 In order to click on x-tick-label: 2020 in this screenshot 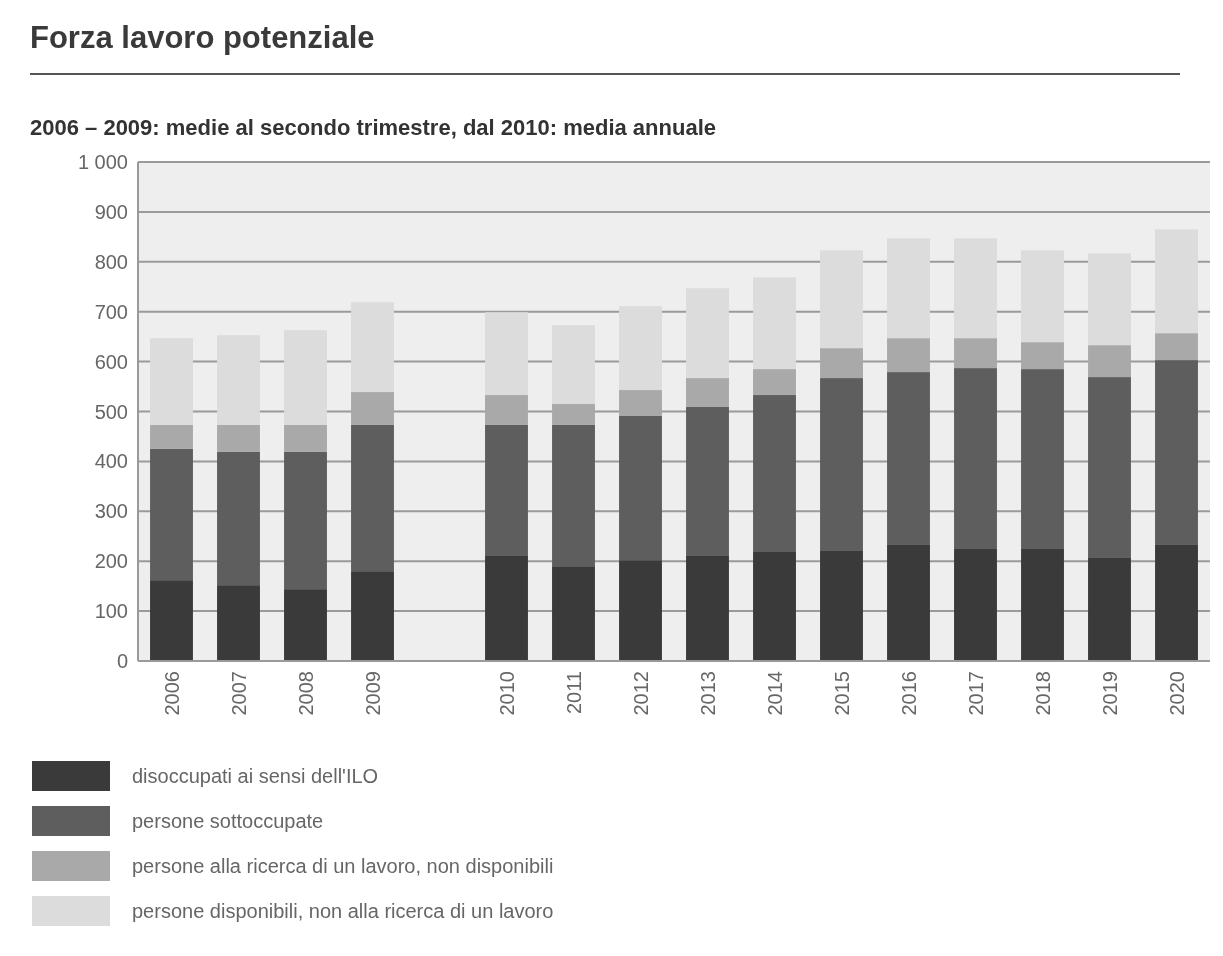, I will do `click(1176, 693)`.